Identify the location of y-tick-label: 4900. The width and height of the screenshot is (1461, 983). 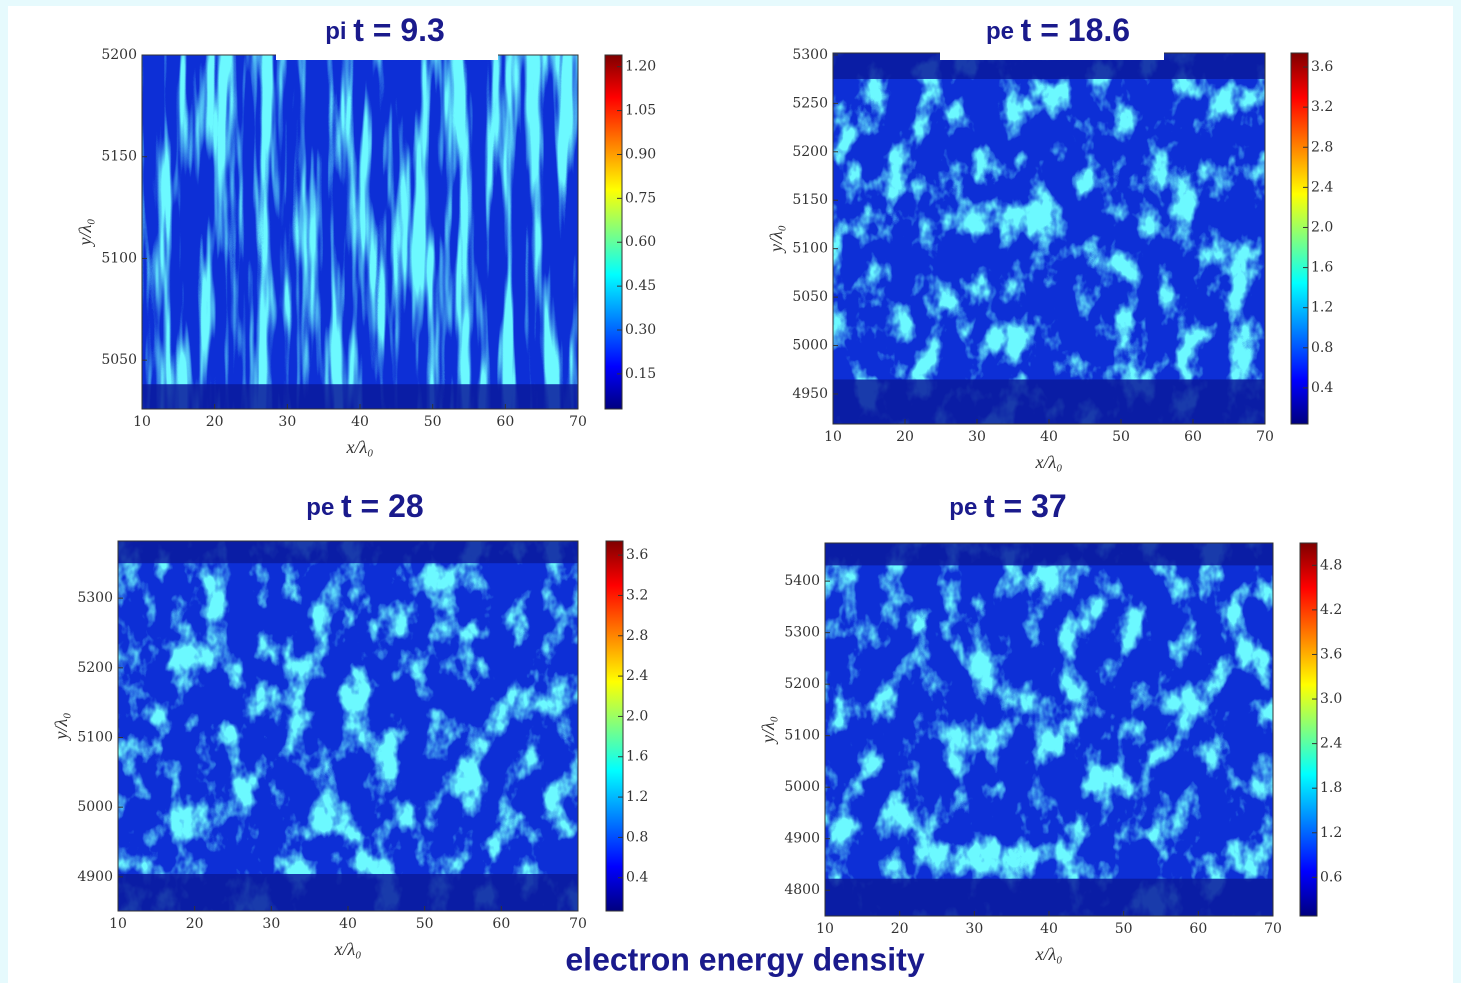
(802, 839).